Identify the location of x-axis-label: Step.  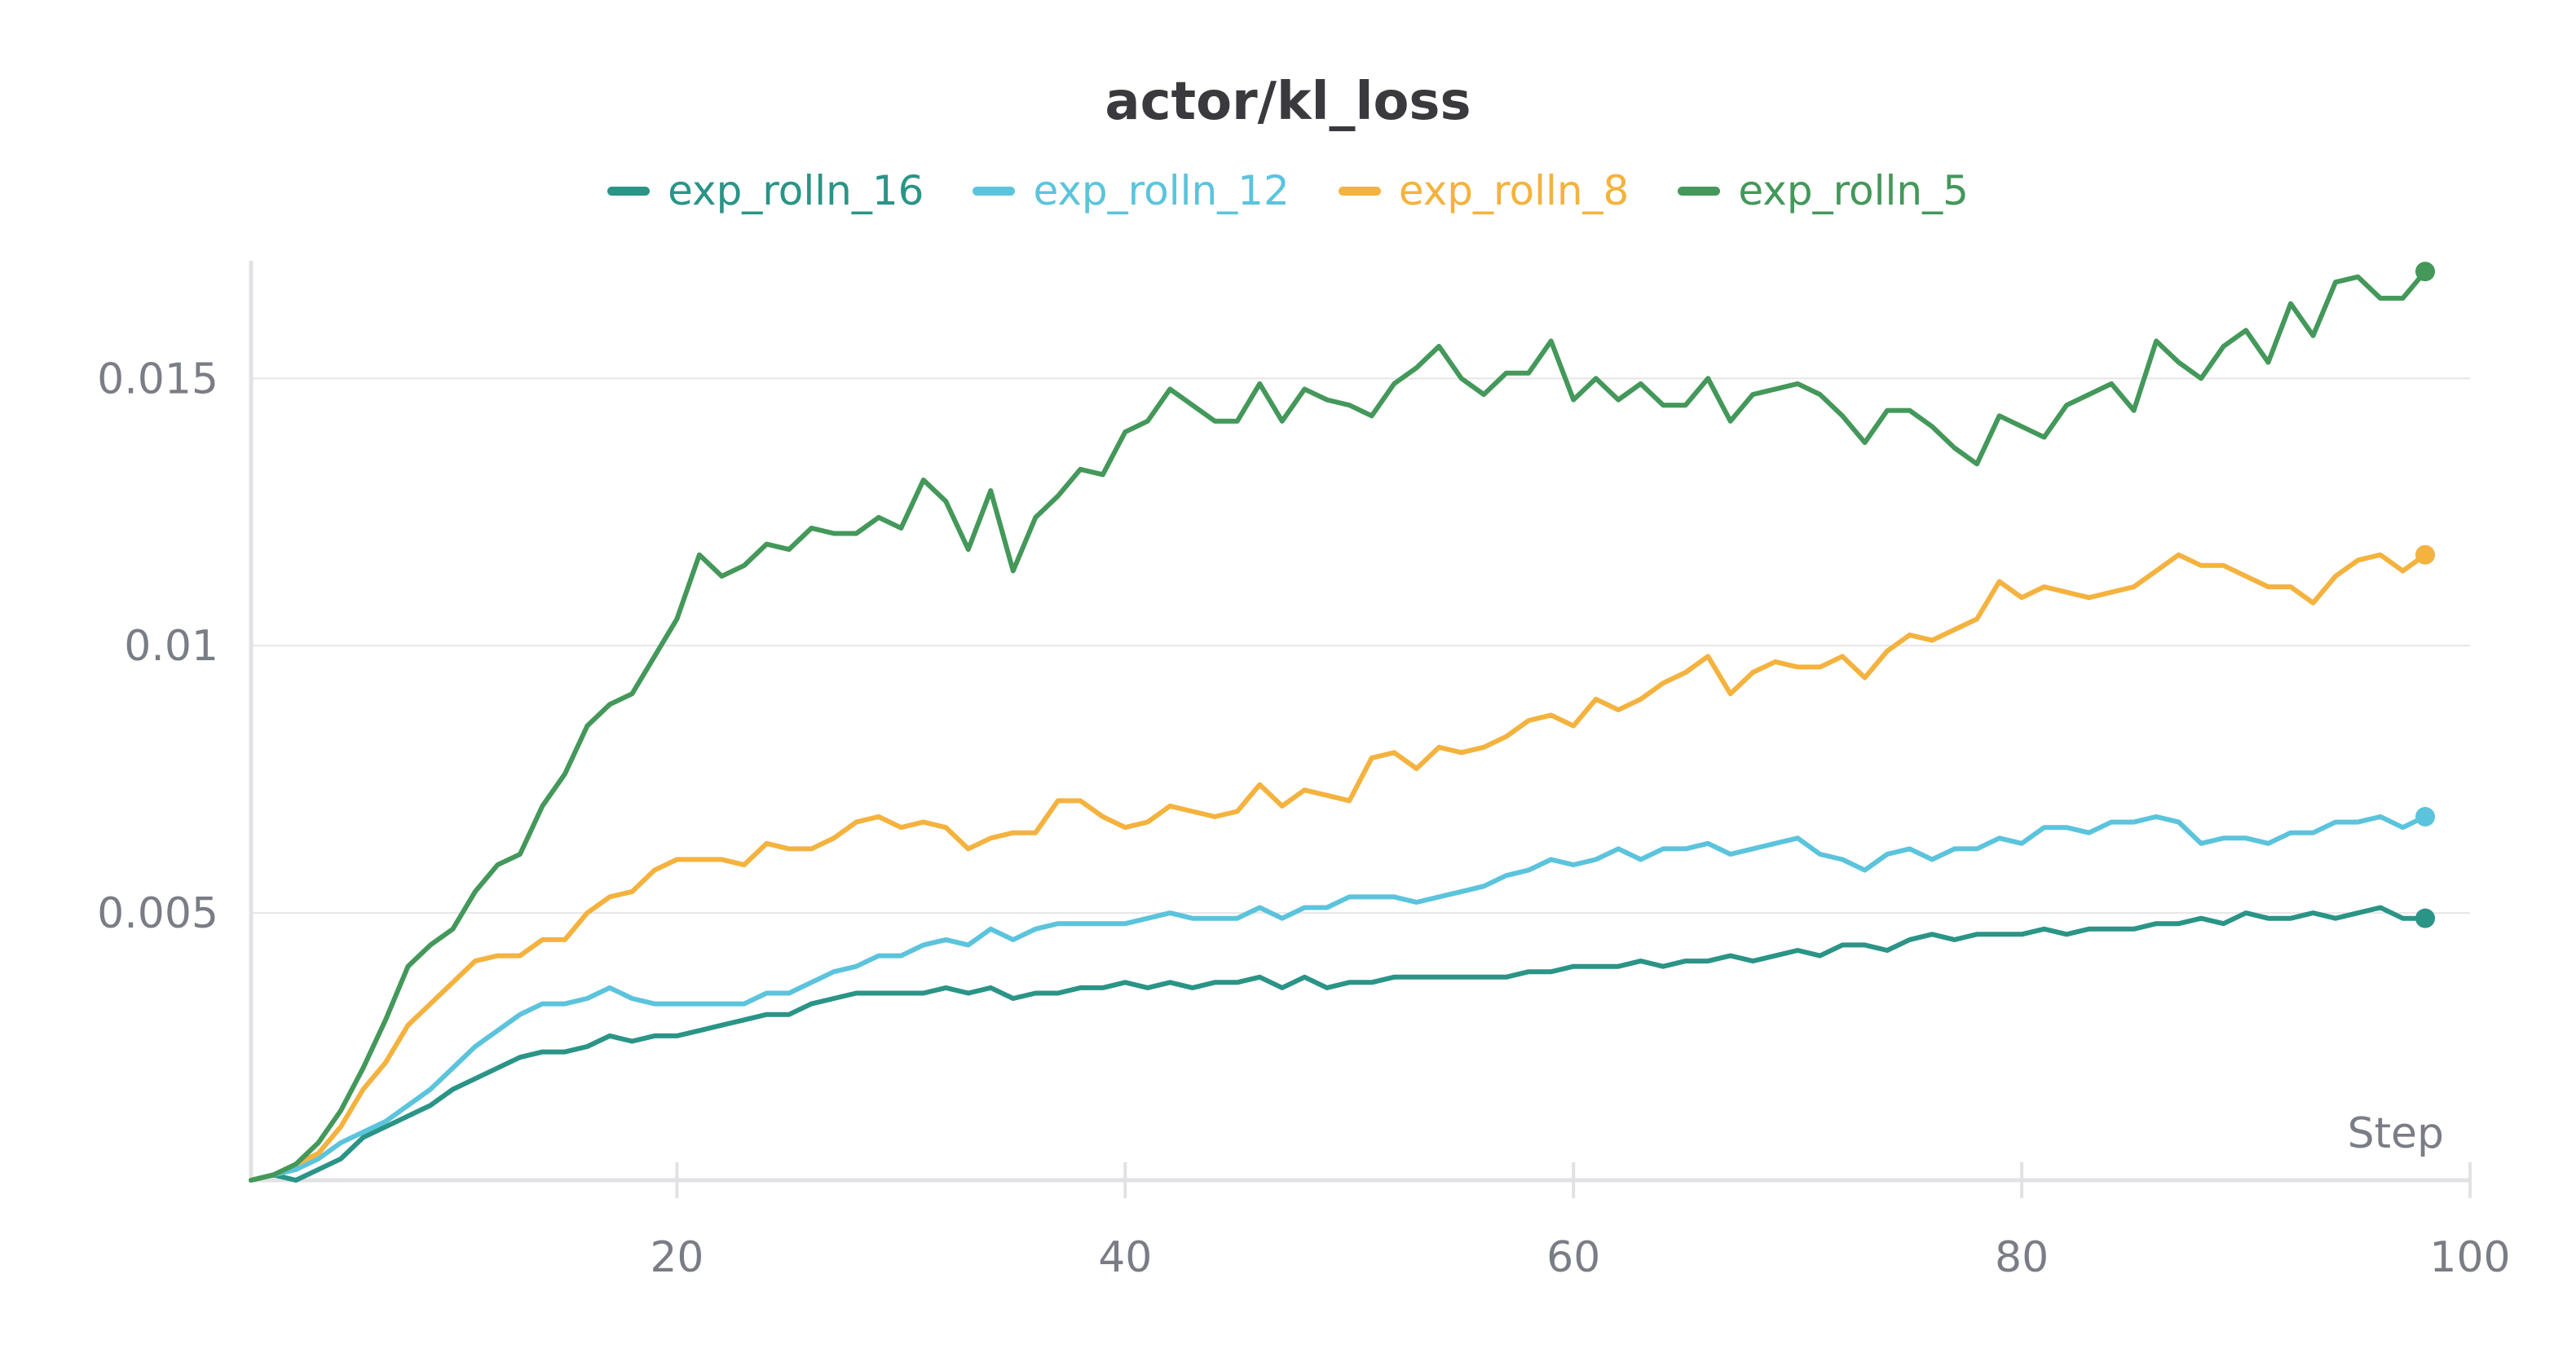
(2396, 1133).